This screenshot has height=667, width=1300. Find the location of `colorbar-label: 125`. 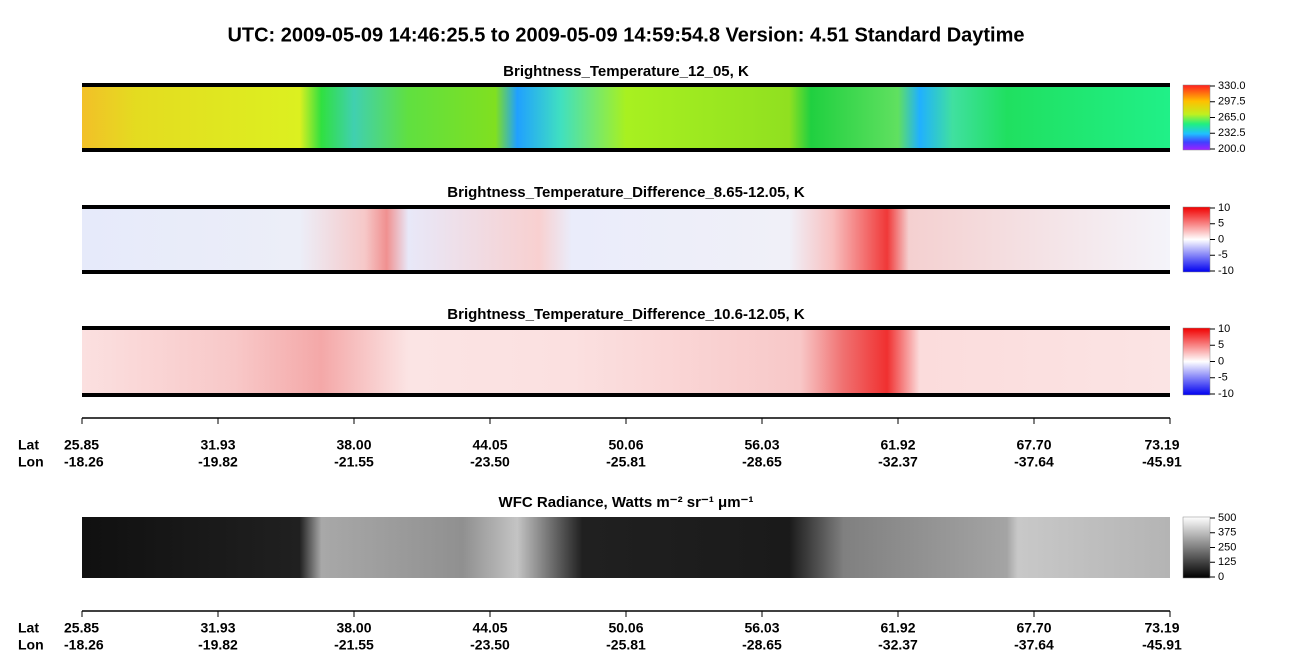

colorbar-label: 125 is located at coordinates (1227, 562).